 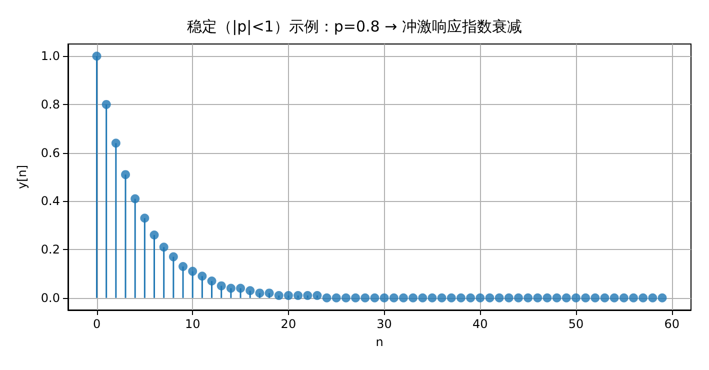 I want to click on y-tick-label: 1.0, so click(x=50, y=56).